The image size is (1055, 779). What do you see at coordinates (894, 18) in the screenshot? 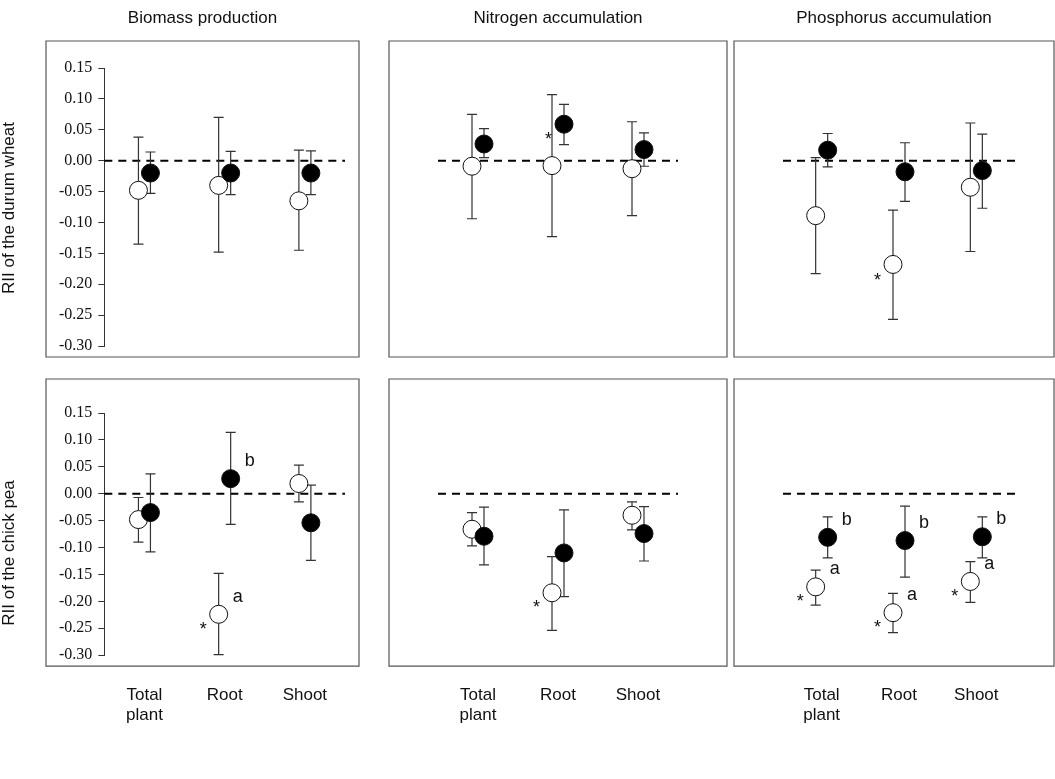
I see `chart-title: Phosphorus accumulation` at bounding box center [894, 18].